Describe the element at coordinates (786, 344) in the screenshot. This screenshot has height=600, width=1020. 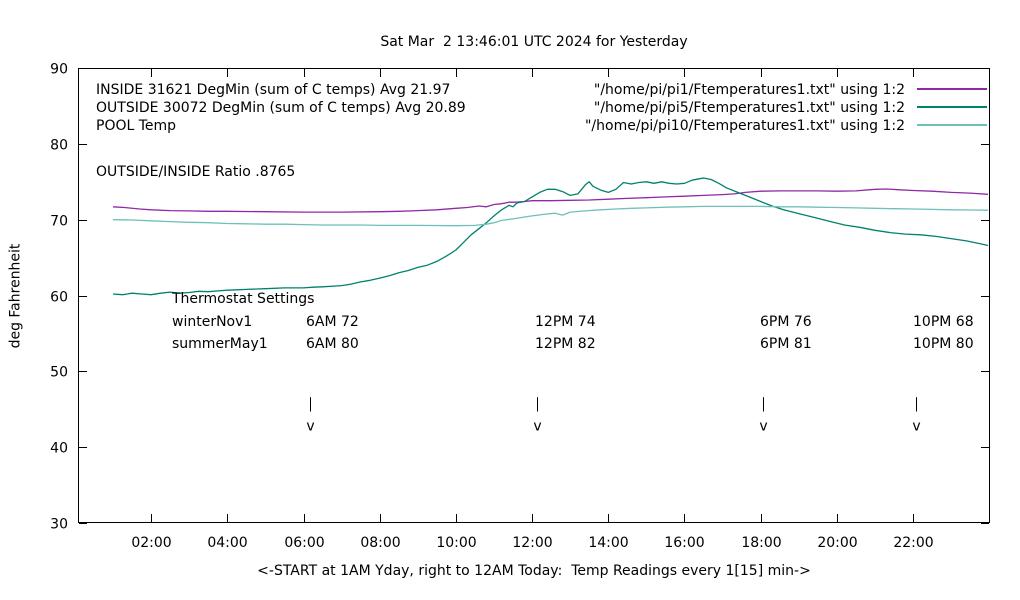
I see `thermostat-setting: 6PM 81` at that location.